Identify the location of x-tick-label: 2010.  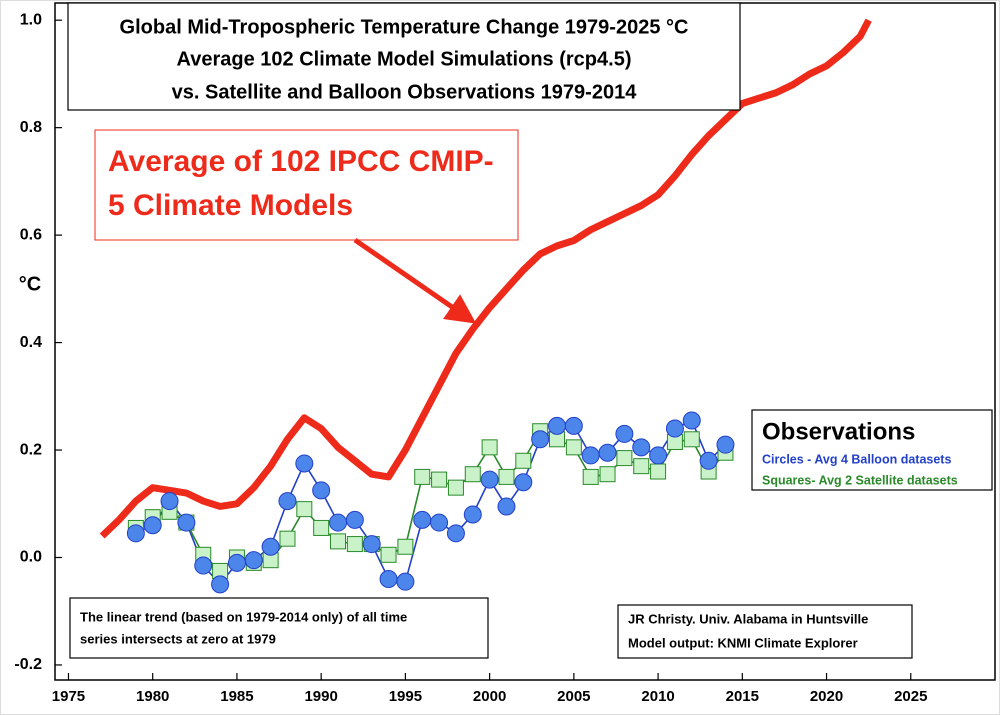
(657, 696).